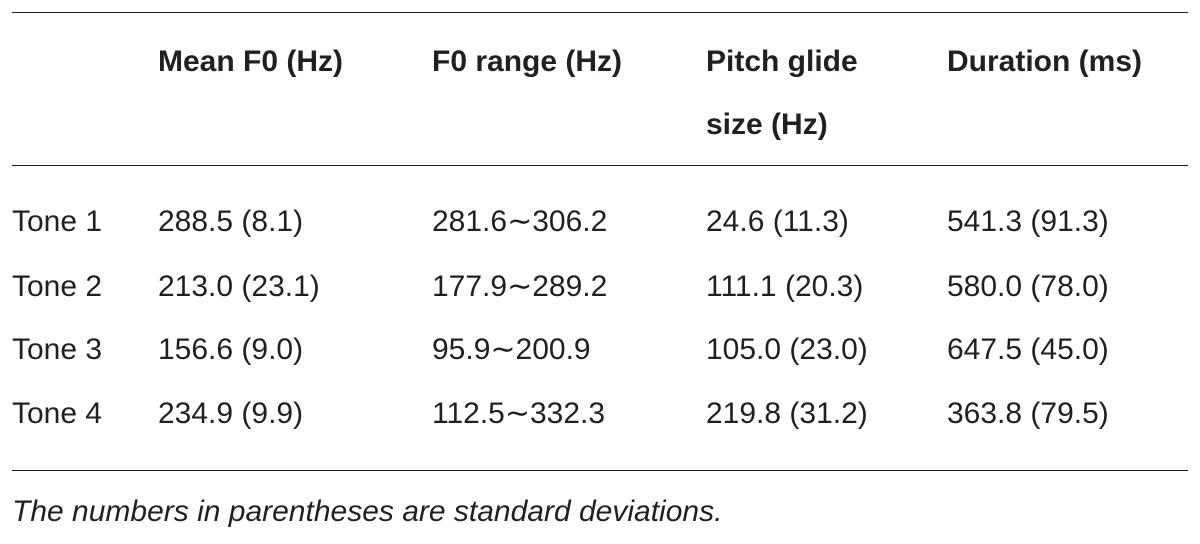 The image size is (1200, 544). I want to click on table-cell: 363.8 (79.5), so click(1028, 413).